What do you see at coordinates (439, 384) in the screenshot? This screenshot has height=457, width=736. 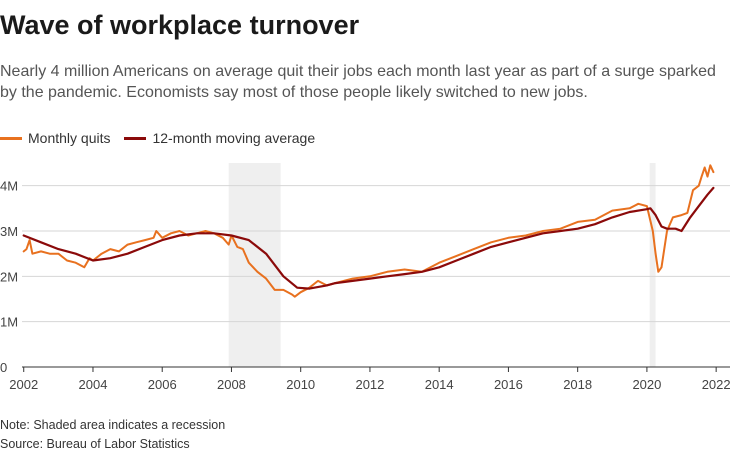 I see `x-tick-label-2014: 2014` at bounding box center [439, 384].